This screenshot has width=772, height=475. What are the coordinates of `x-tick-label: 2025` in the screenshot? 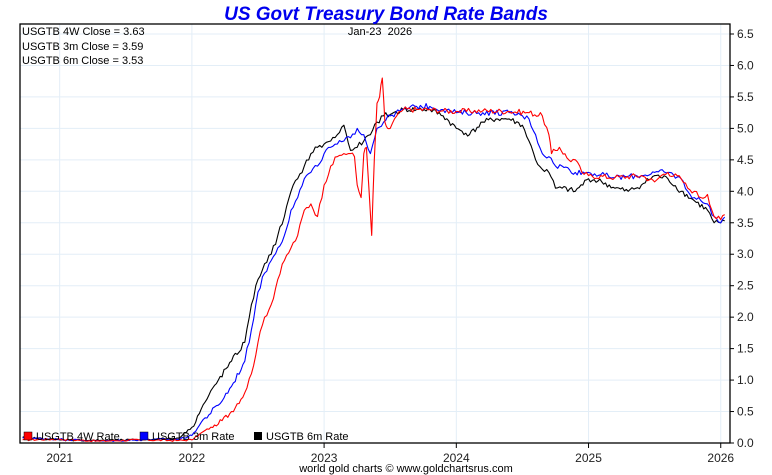 It's located at (588, 458).